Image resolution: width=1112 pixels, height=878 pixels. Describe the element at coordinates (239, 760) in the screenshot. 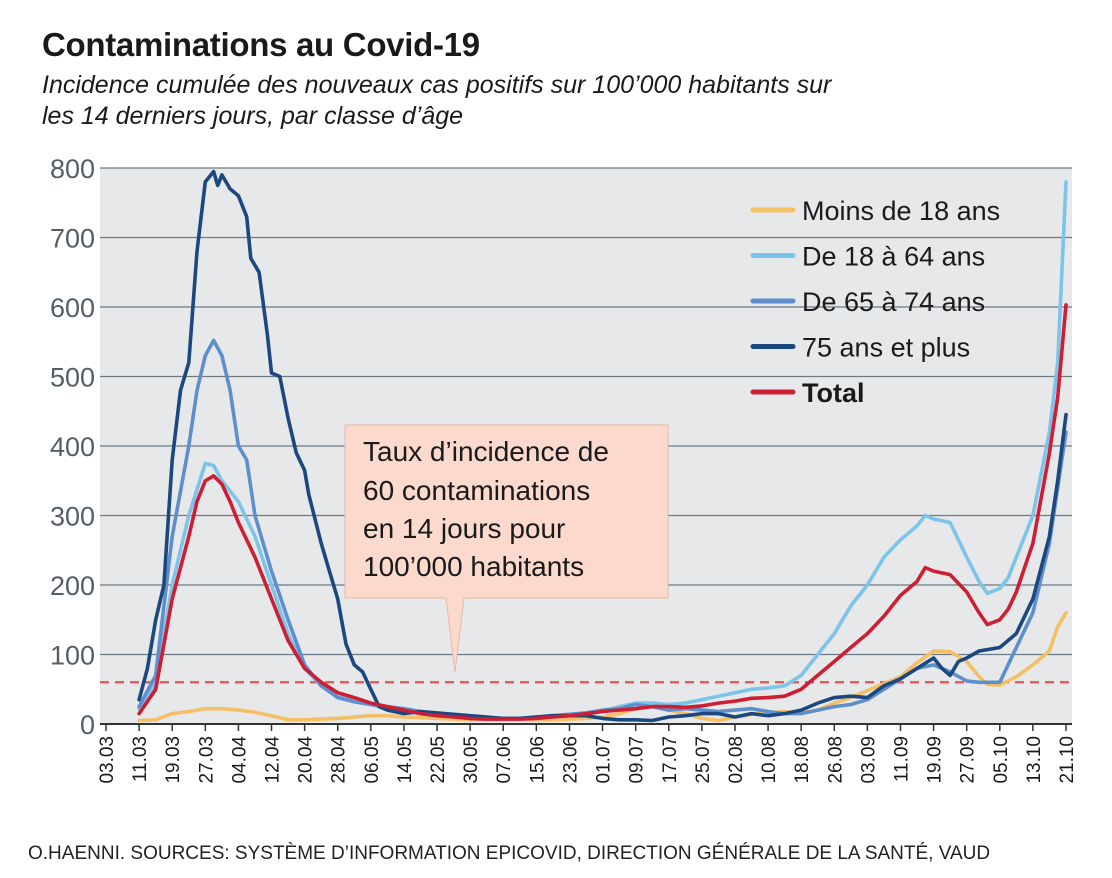

I see `x-tick-label: 04.04` at that location.